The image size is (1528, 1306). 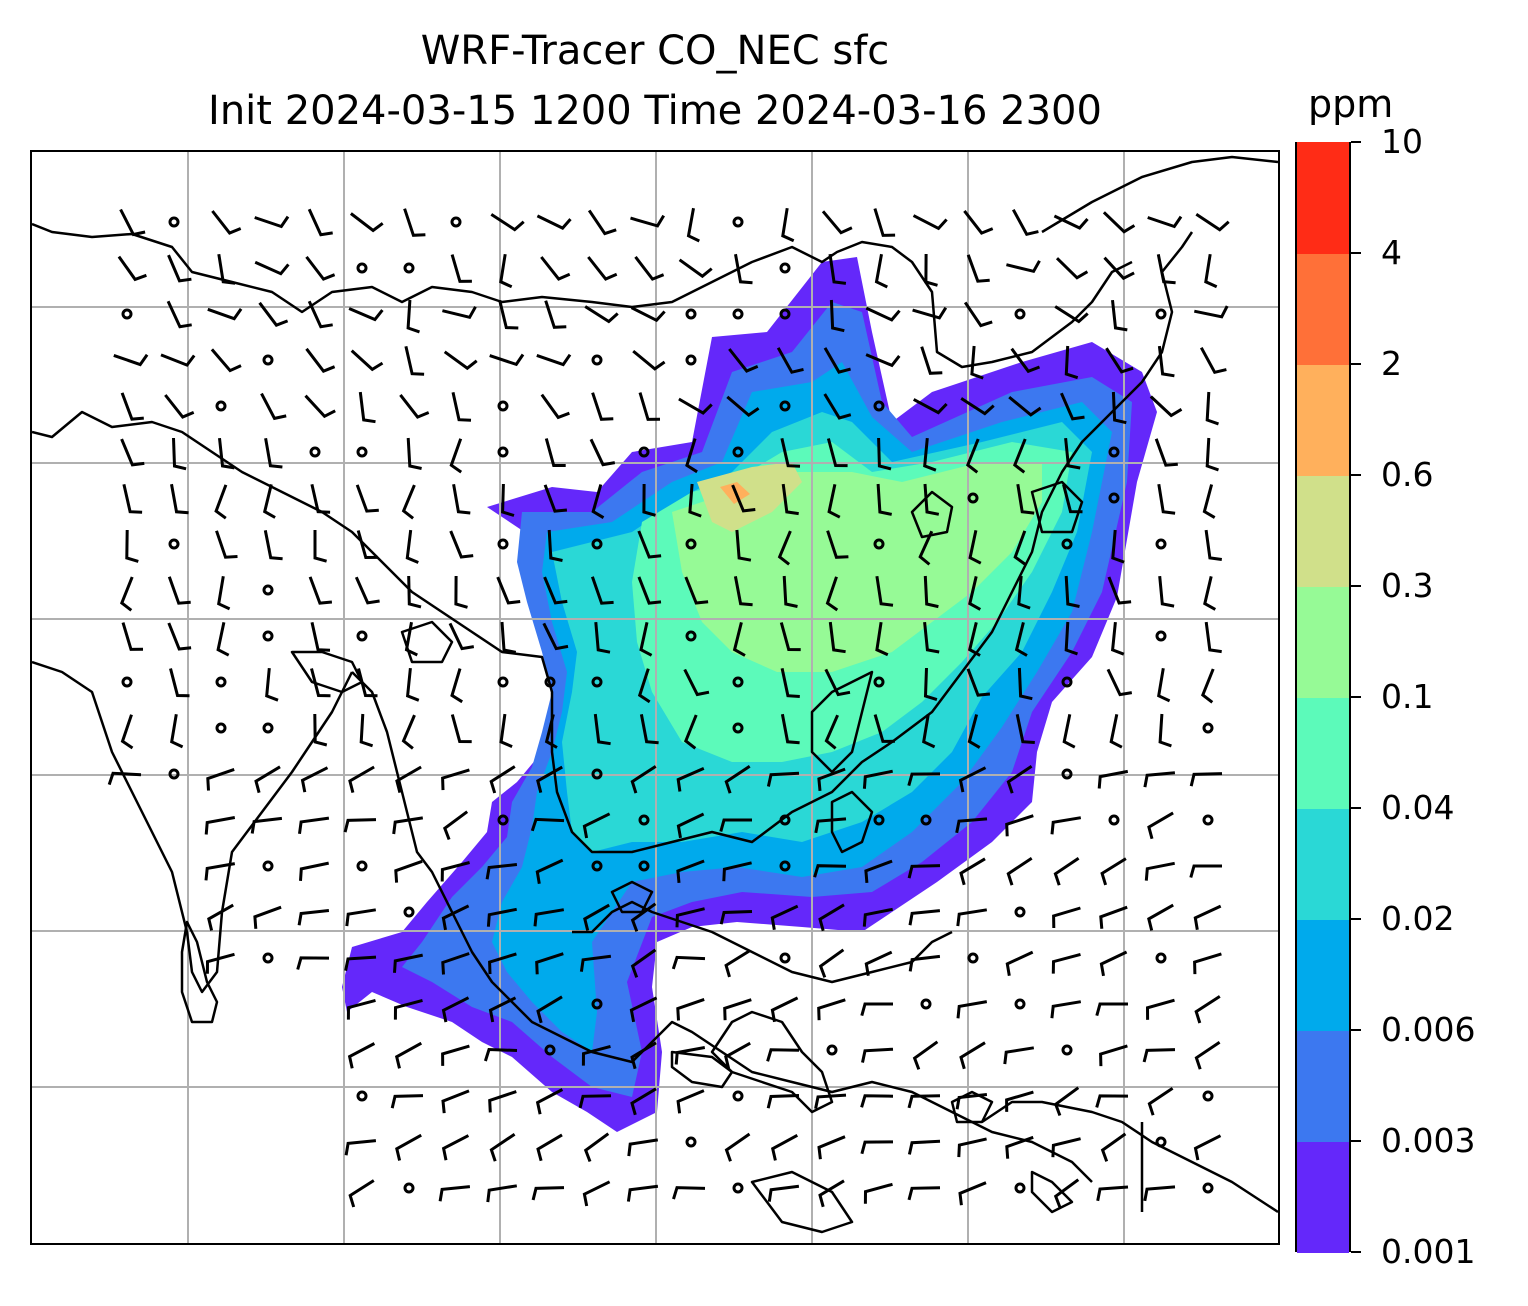 What do you see at coordinates (1323, 1197) in the screenshot?
I see `colorbar-segment` at bounding box center [1323, 1197].